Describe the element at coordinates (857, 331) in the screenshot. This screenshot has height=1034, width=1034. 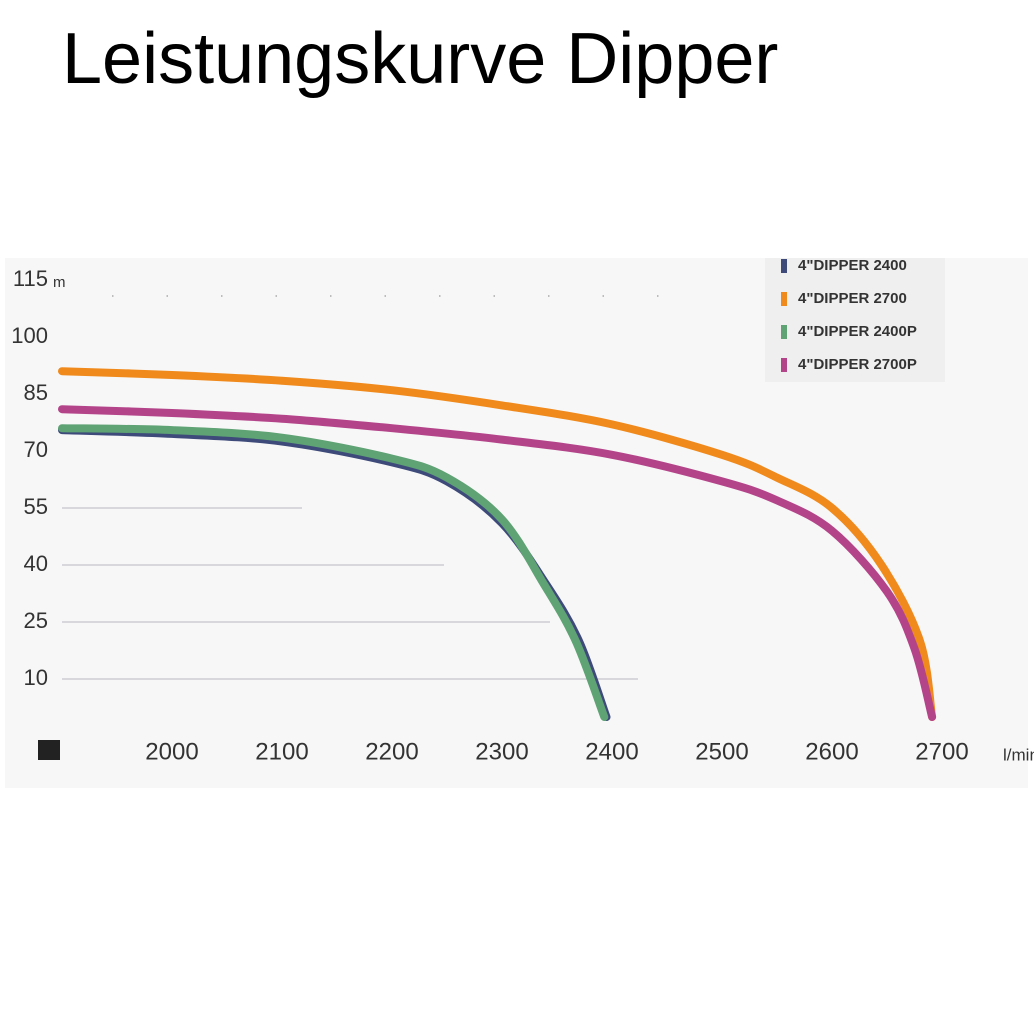
I see `legend-label: 4"DIPPER 2400P` at that location.